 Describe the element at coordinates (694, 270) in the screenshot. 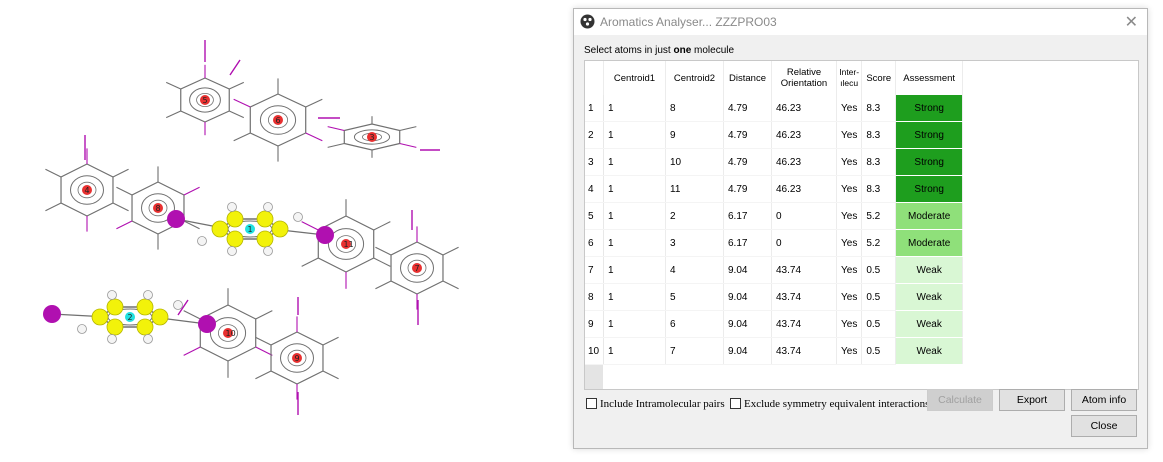

I see `cell-c2: 4` at that location.